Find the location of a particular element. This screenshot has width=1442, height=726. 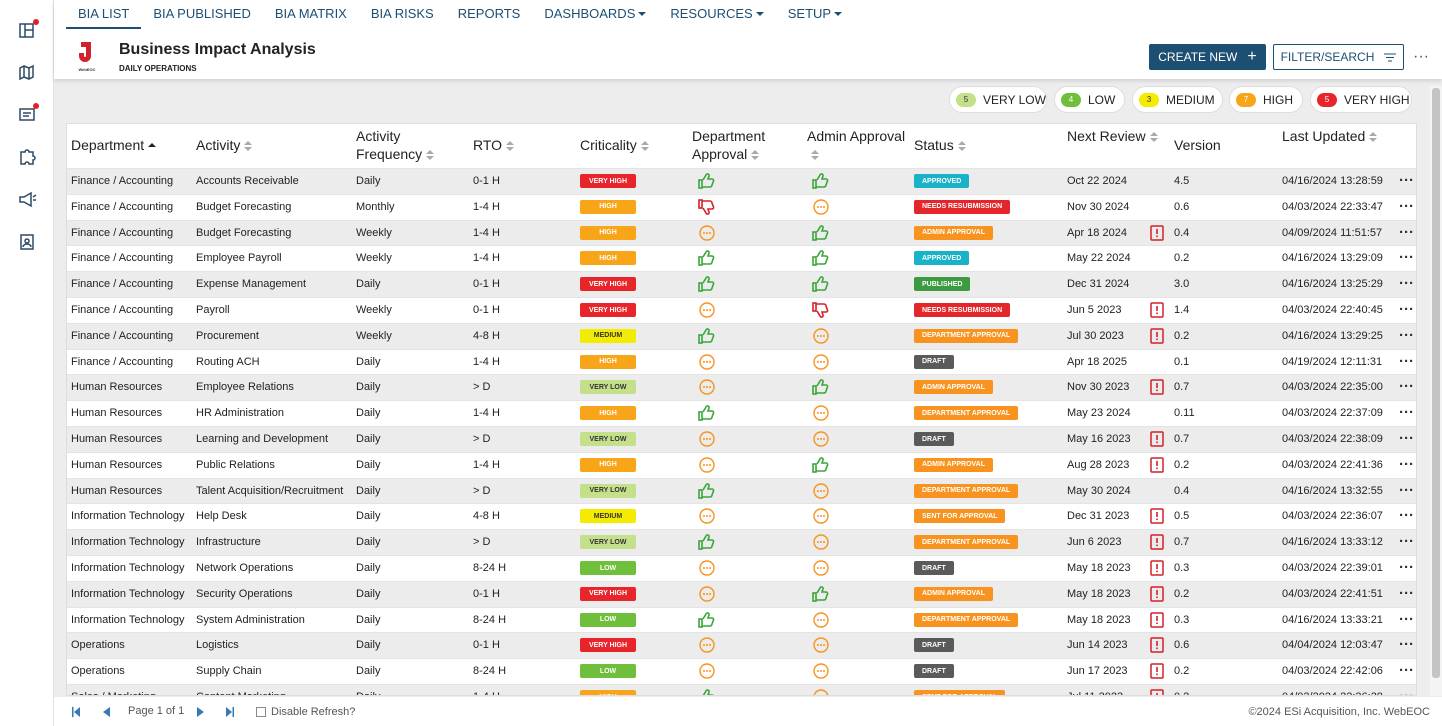

nav-item: DASHBOARDS is located at coordinates (595, 14).